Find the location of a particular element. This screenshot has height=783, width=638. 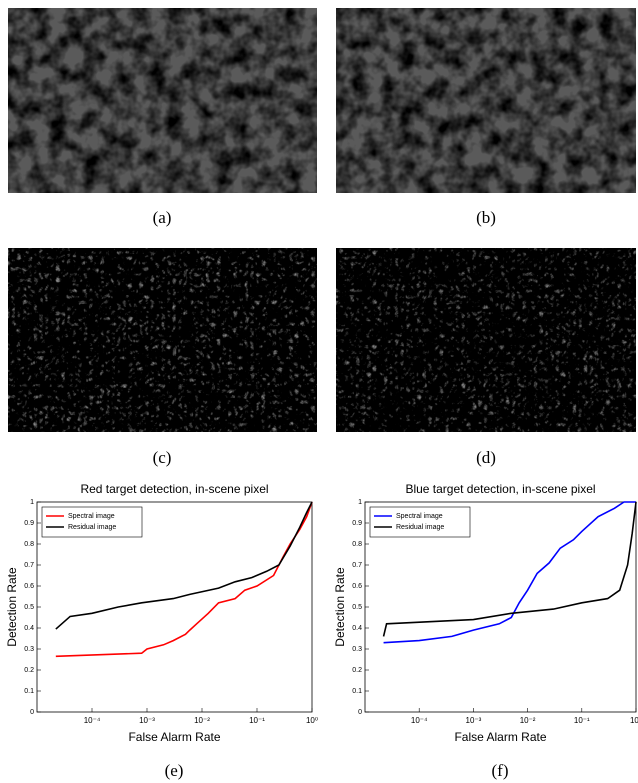

image-a is located at coordinates (162, 100).